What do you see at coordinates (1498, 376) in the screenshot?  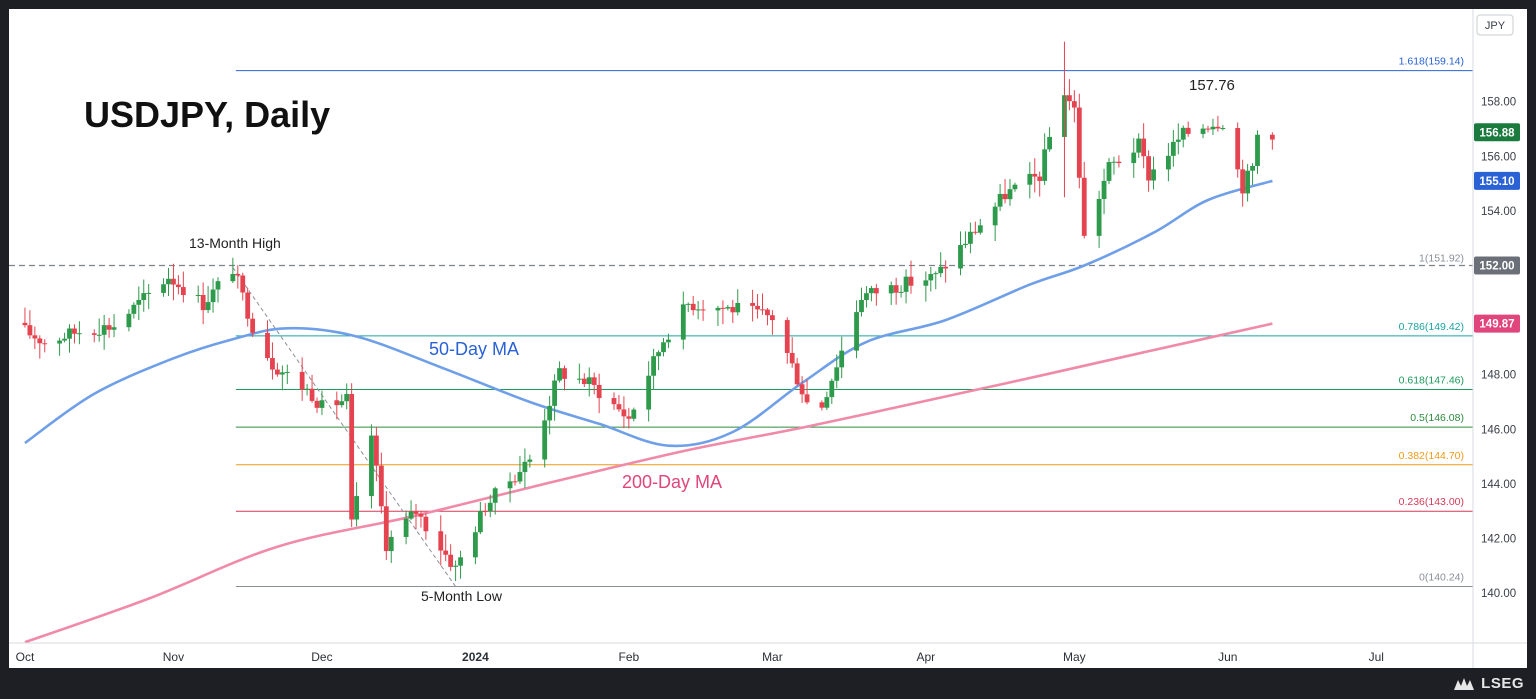 I see `y-tick-label: 148.00` at bounding box center [1498, 376].